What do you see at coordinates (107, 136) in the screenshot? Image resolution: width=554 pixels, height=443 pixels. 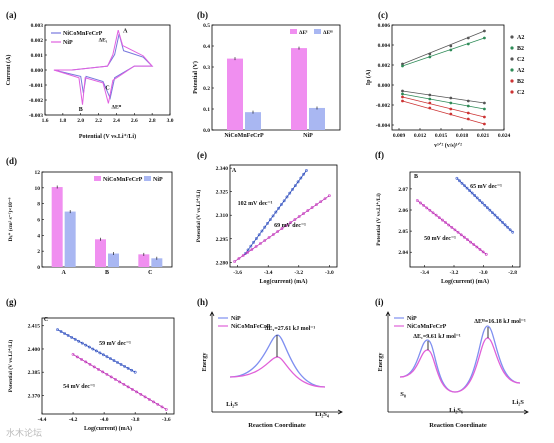 I see `x-axis-label: Potential (V vs.Li⁺/Li)` at bounding box center [107, 136].